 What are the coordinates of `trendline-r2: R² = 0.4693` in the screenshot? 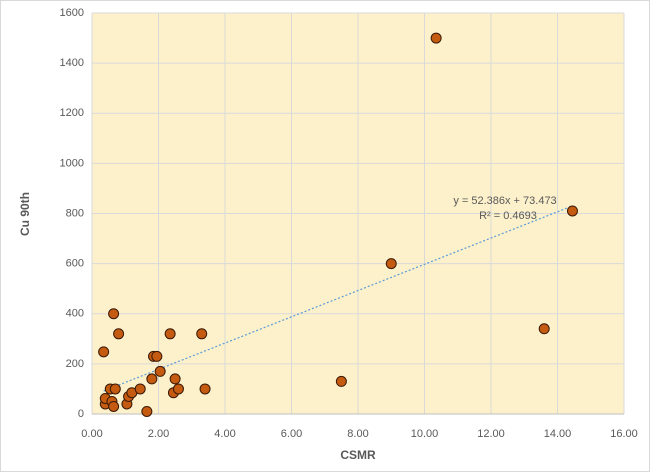 It's located at (508, 216).